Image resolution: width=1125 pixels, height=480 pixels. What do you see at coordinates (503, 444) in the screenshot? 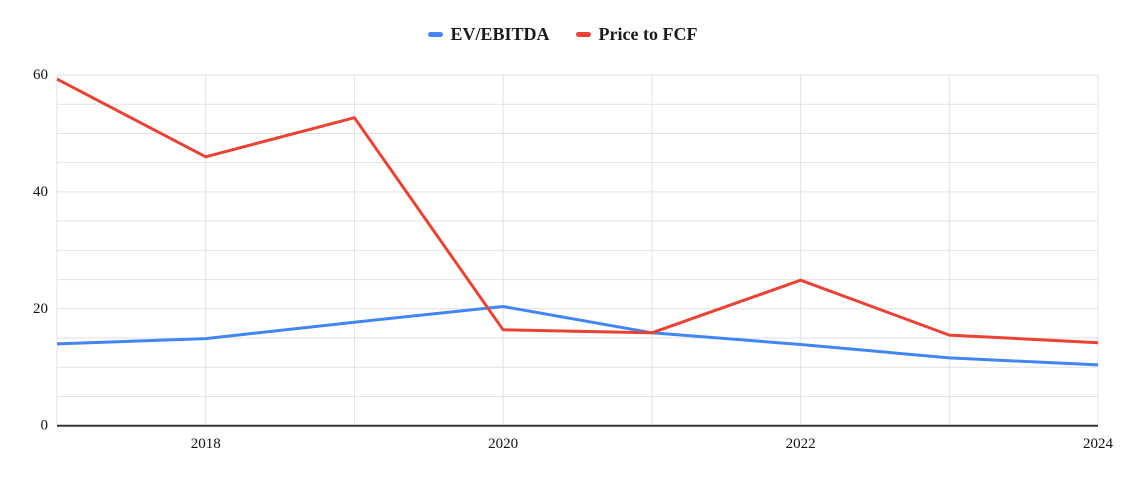
I see `x-tick-label: 2020` at bounding box center [503, 444].